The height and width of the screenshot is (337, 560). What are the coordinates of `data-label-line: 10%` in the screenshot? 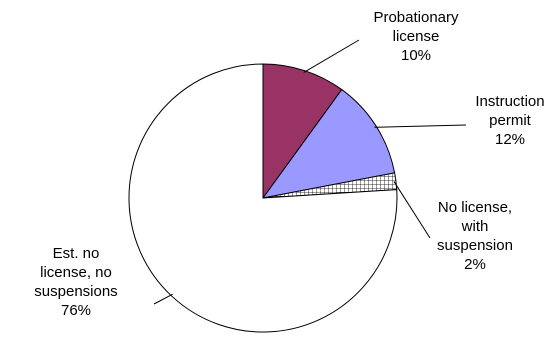 It's located at (416, 55).